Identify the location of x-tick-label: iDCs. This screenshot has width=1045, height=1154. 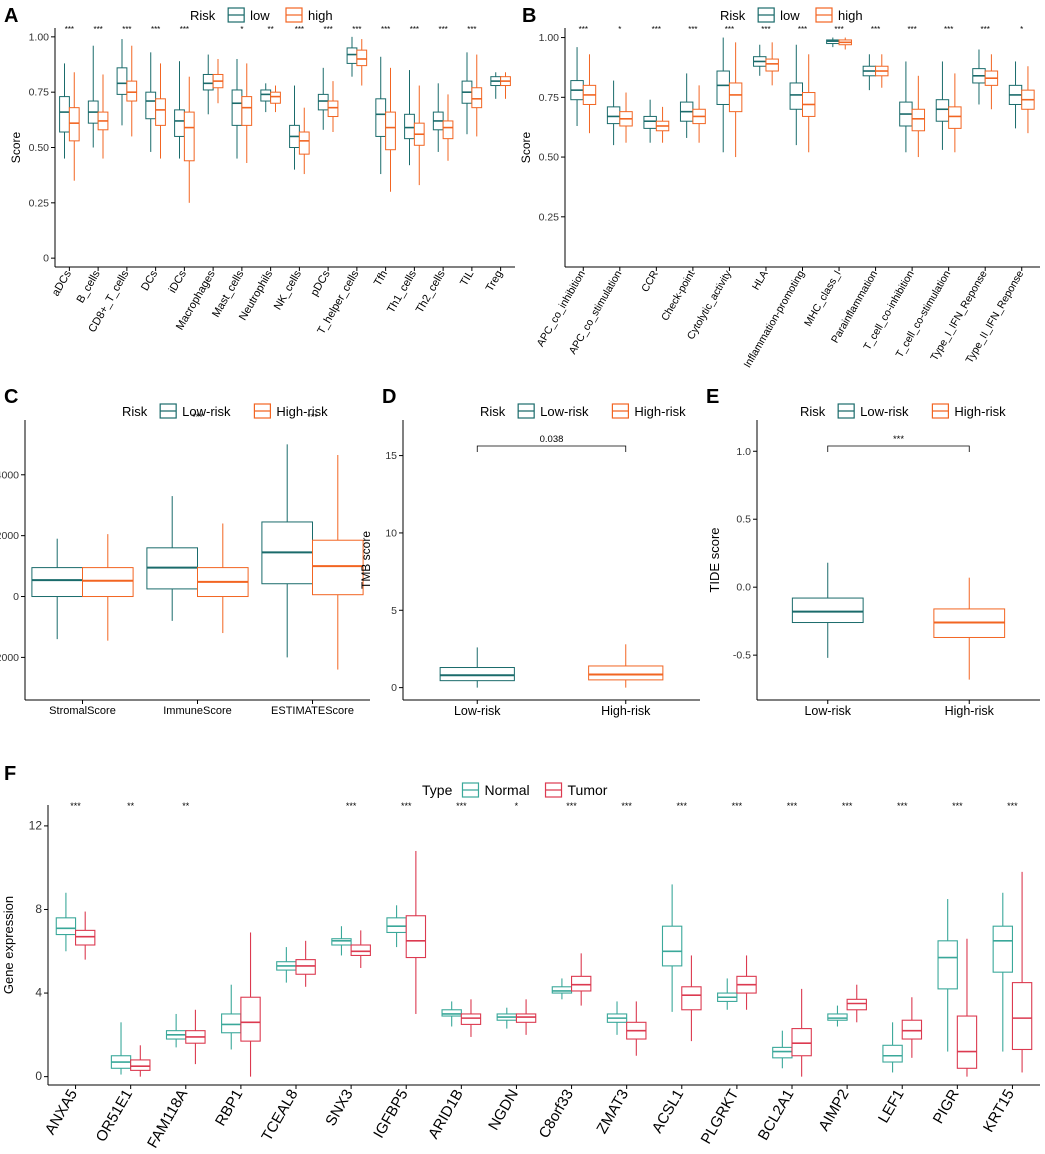
(178, 281).